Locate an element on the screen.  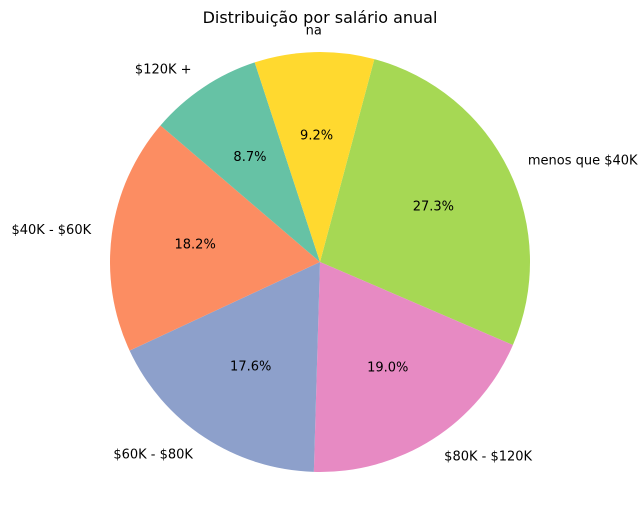
slice-percent-label: 8.7% is located at coordinates (249, 157).